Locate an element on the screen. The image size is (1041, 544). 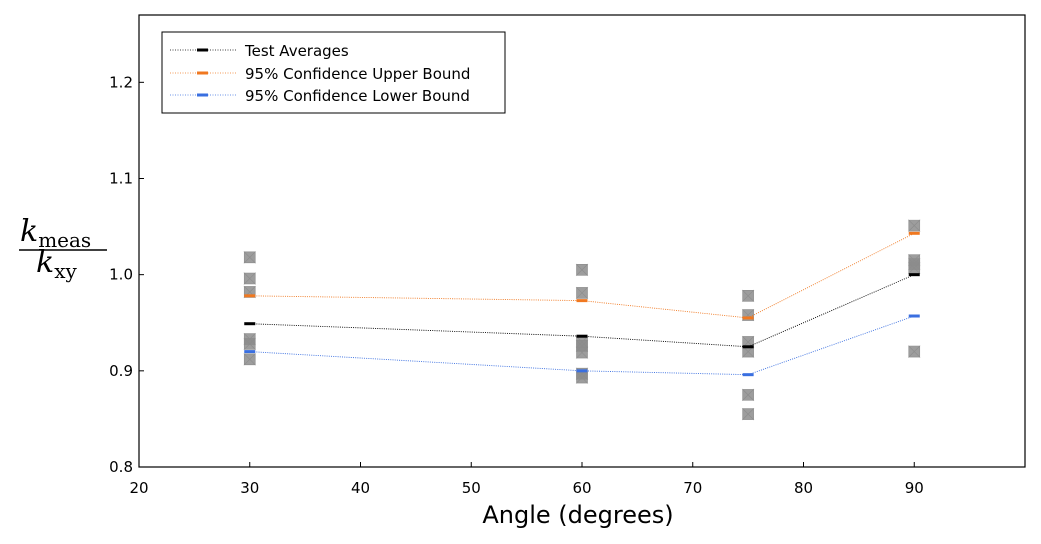
y-label-denominator-sub: xy is located at coordinates (65, 271).